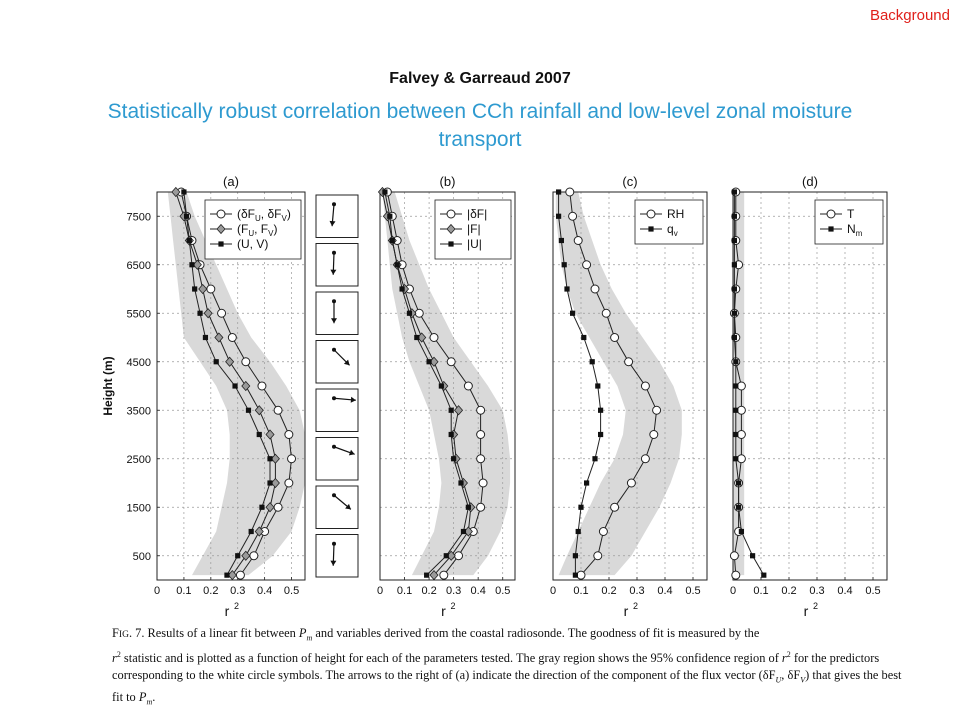 The image size is (960, 720). I want to click on legend-label-part: V, so click(271, 233).